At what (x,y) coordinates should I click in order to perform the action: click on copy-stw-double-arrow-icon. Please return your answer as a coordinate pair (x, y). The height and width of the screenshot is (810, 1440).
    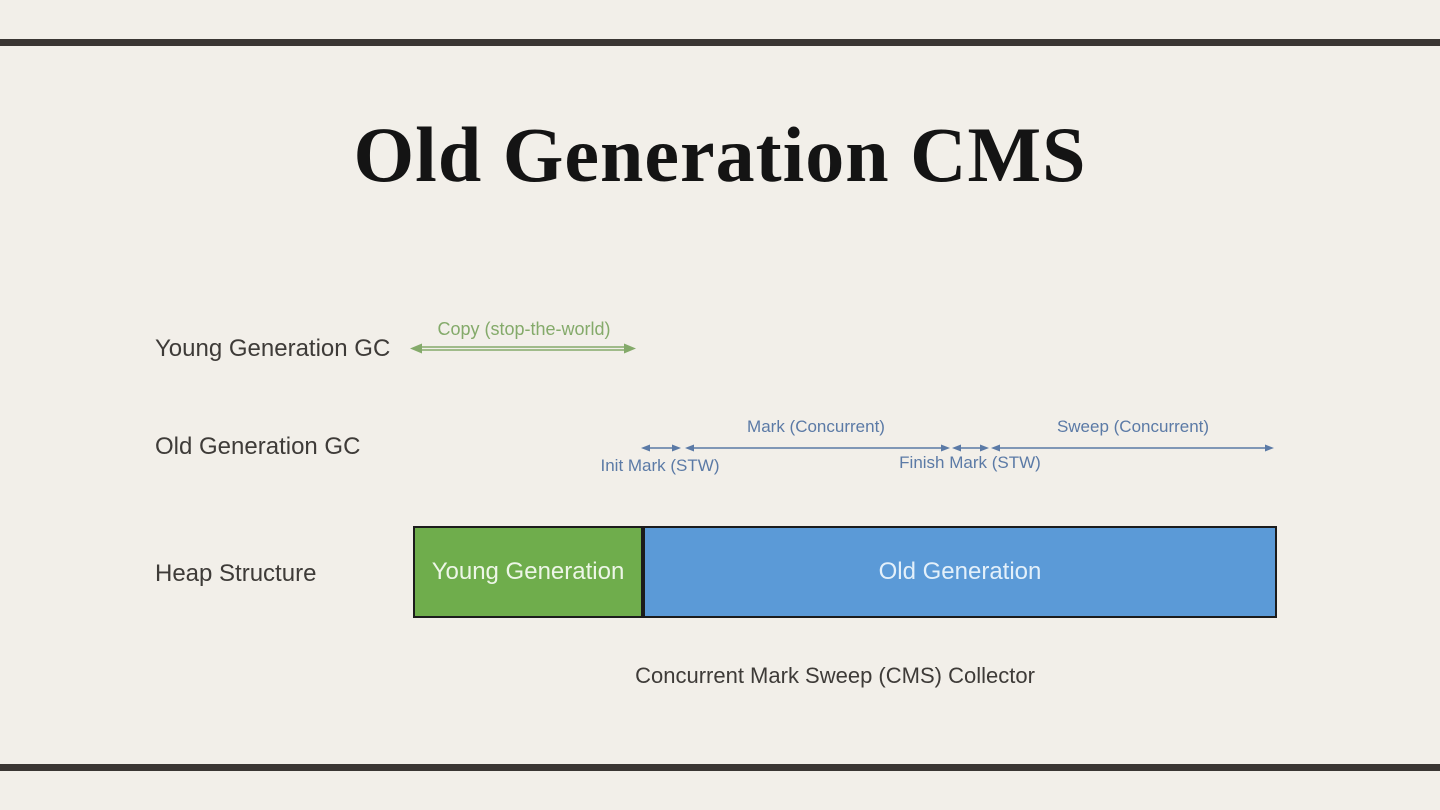
    Looking at the image, I should click on (523, 348).